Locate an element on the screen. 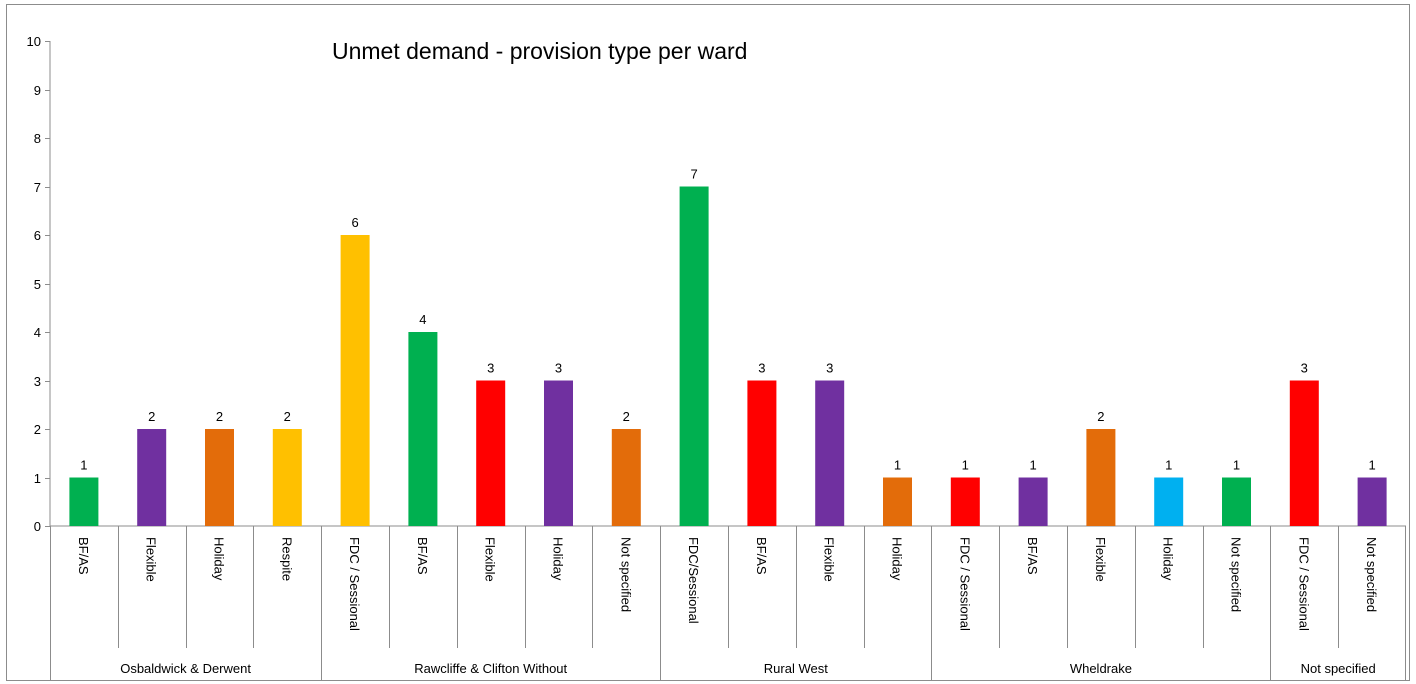 Image resolution: width=1416 pixels, height=684 pixels. y-tick-label: 6 is located at coordinates (37, 235).